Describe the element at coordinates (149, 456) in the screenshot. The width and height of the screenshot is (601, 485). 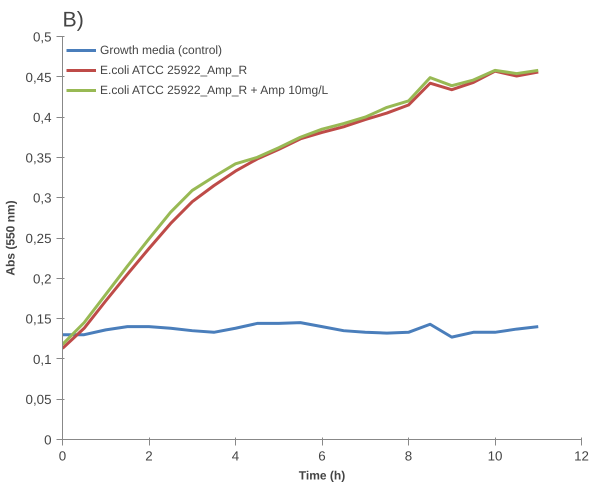
I see `x-tick-label: 2` at that location.